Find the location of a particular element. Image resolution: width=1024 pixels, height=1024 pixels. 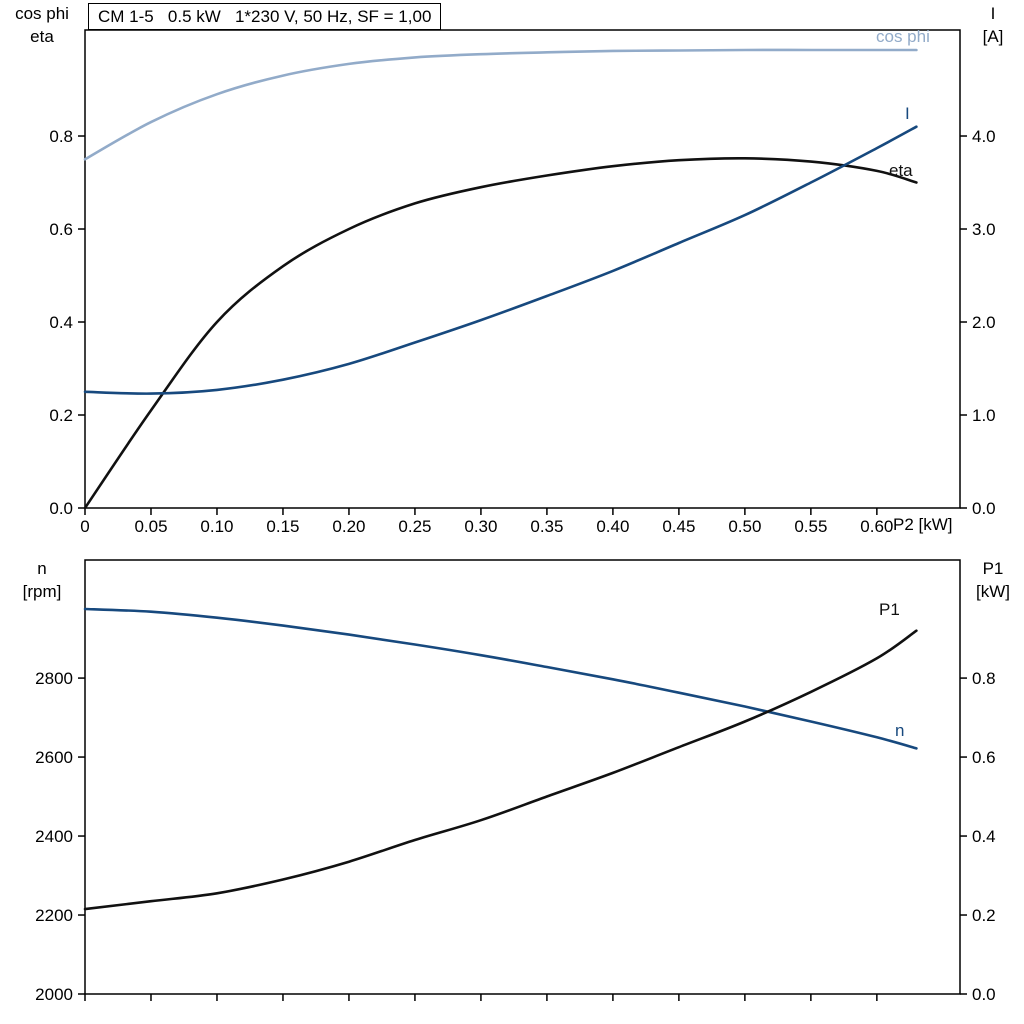

left-tick-label: 2800 is located at coordinates (54, 678).